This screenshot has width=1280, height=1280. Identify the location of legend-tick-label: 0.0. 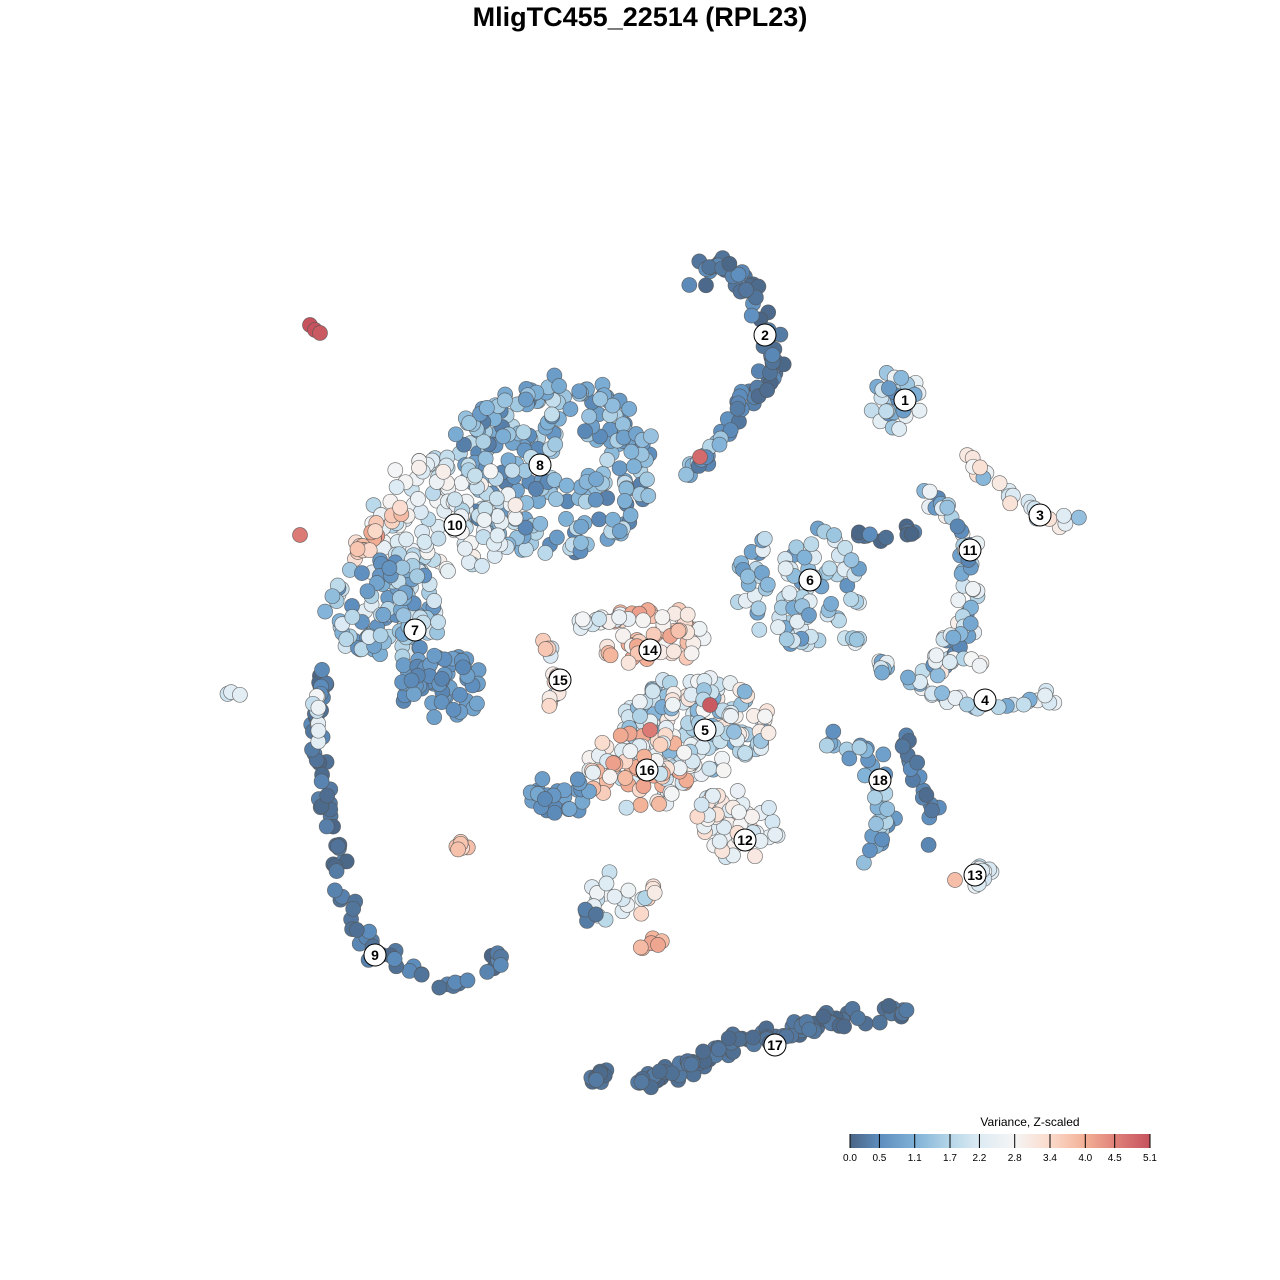
(850, 1158).